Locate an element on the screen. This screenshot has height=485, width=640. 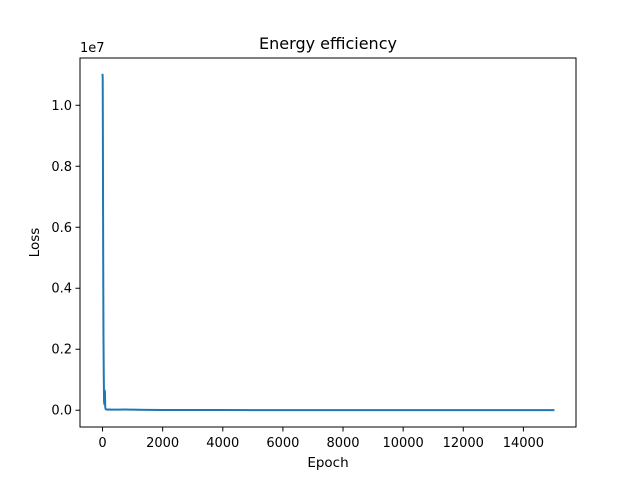
x-tick-label: 4000 is located at coordinates (222, 443).